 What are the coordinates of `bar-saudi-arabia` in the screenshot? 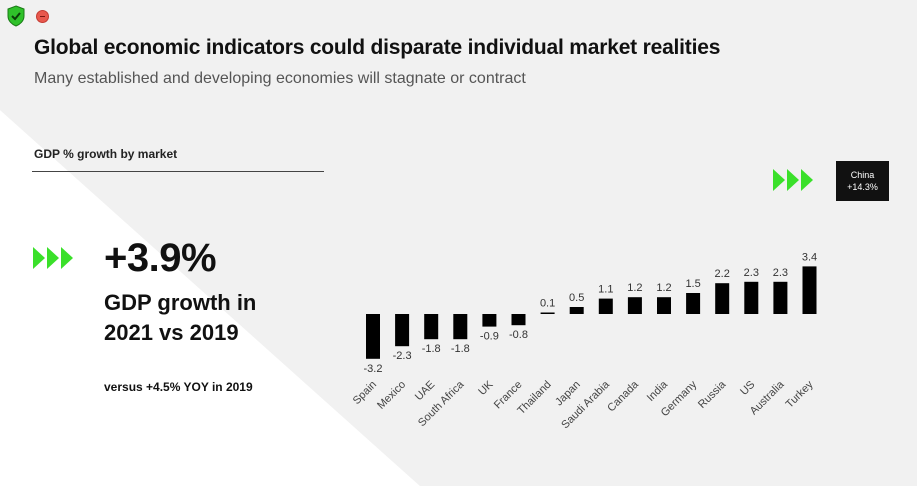 It's located at (605, 306).